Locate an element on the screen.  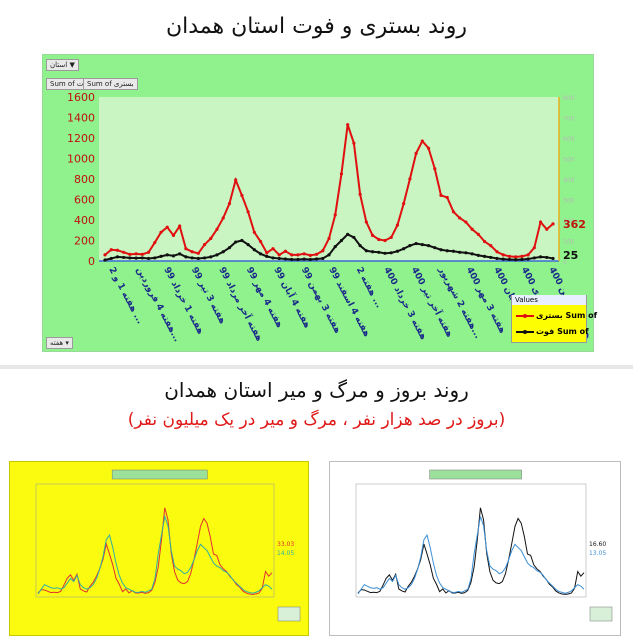
y-tick-label-left: 1400 is located at coordinates (81, 118).